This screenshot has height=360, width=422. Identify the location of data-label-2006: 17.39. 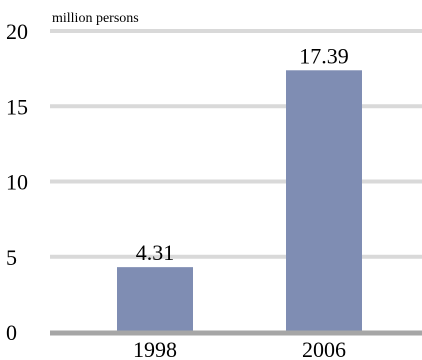
(324, 55).